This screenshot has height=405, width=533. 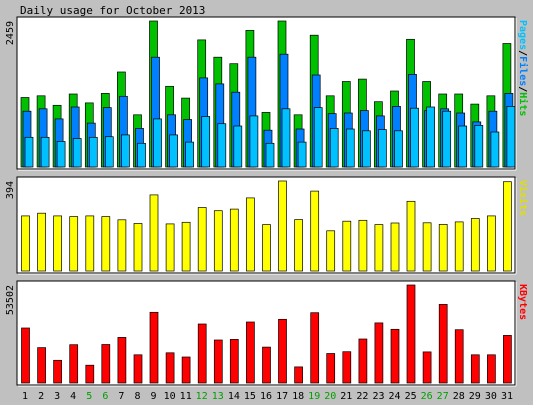 What do you see at coordinates (330, 396) in the screenshot?
I see `x-tick-day-20: 20` at bounding box center [330, 396].